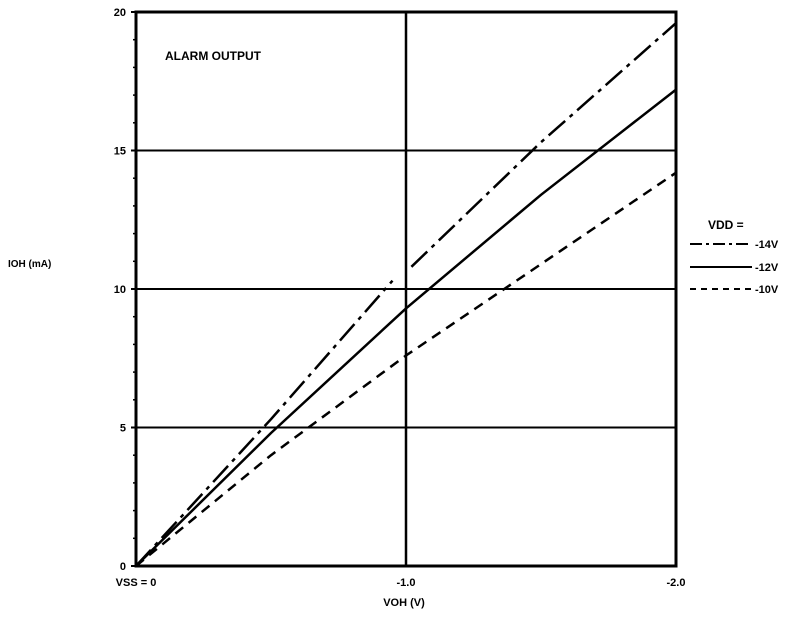  What do you see at coordinates (213, 56) in the screenshot?
I see `chart-title: ALARM OUTPUT` at bounding box center [213, 56].